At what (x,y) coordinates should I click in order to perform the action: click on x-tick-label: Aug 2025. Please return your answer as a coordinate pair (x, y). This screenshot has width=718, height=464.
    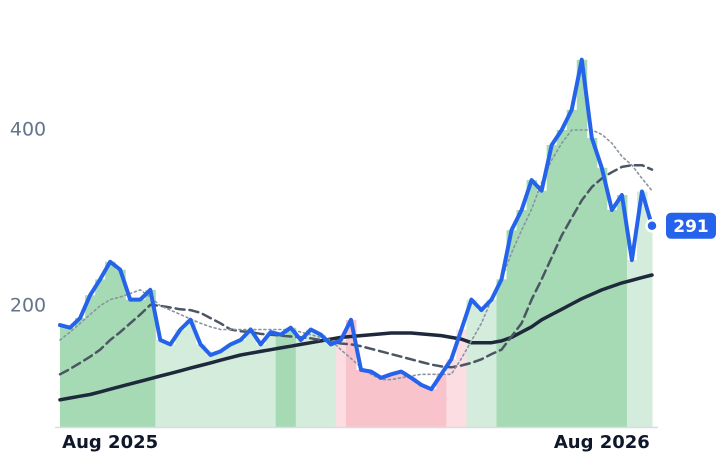
    Looking at the image, I should click on (110, 442).